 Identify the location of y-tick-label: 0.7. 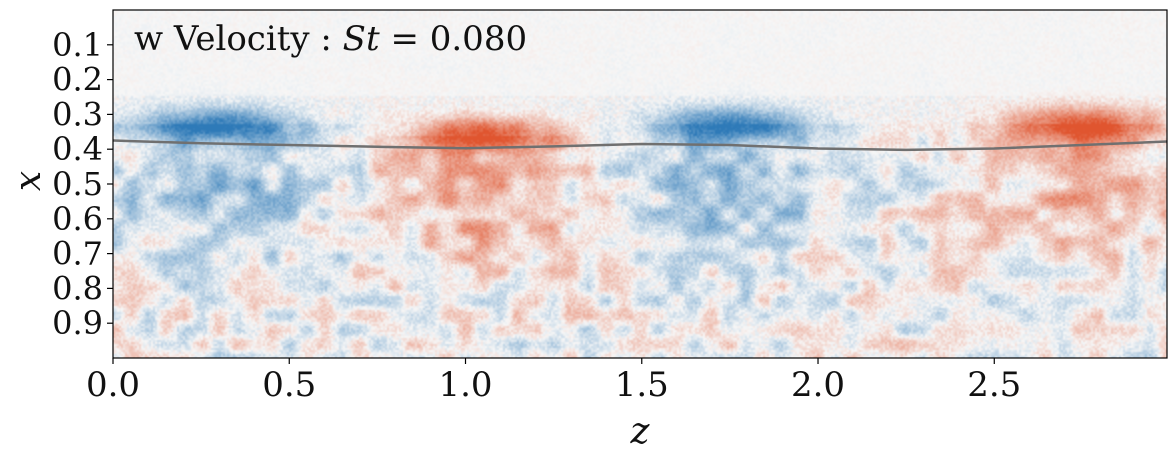
(77, 254).